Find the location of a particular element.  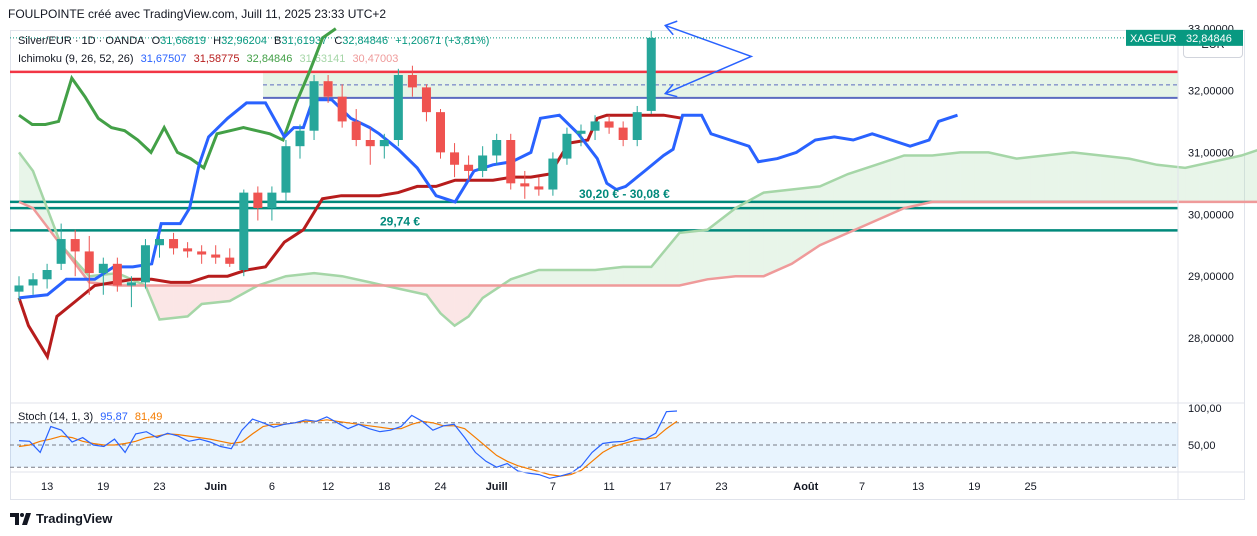

time-tick-label: Août is located at coordinates (805, 487).